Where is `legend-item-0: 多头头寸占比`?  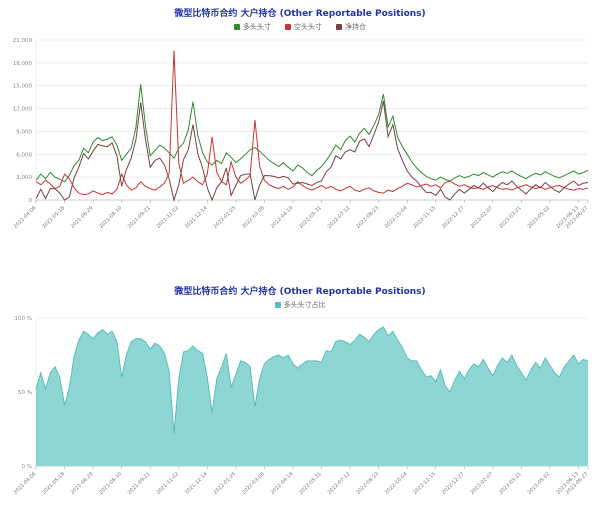 legend-item-0: 多头头寸占比 is located at coordinates (300, 305).